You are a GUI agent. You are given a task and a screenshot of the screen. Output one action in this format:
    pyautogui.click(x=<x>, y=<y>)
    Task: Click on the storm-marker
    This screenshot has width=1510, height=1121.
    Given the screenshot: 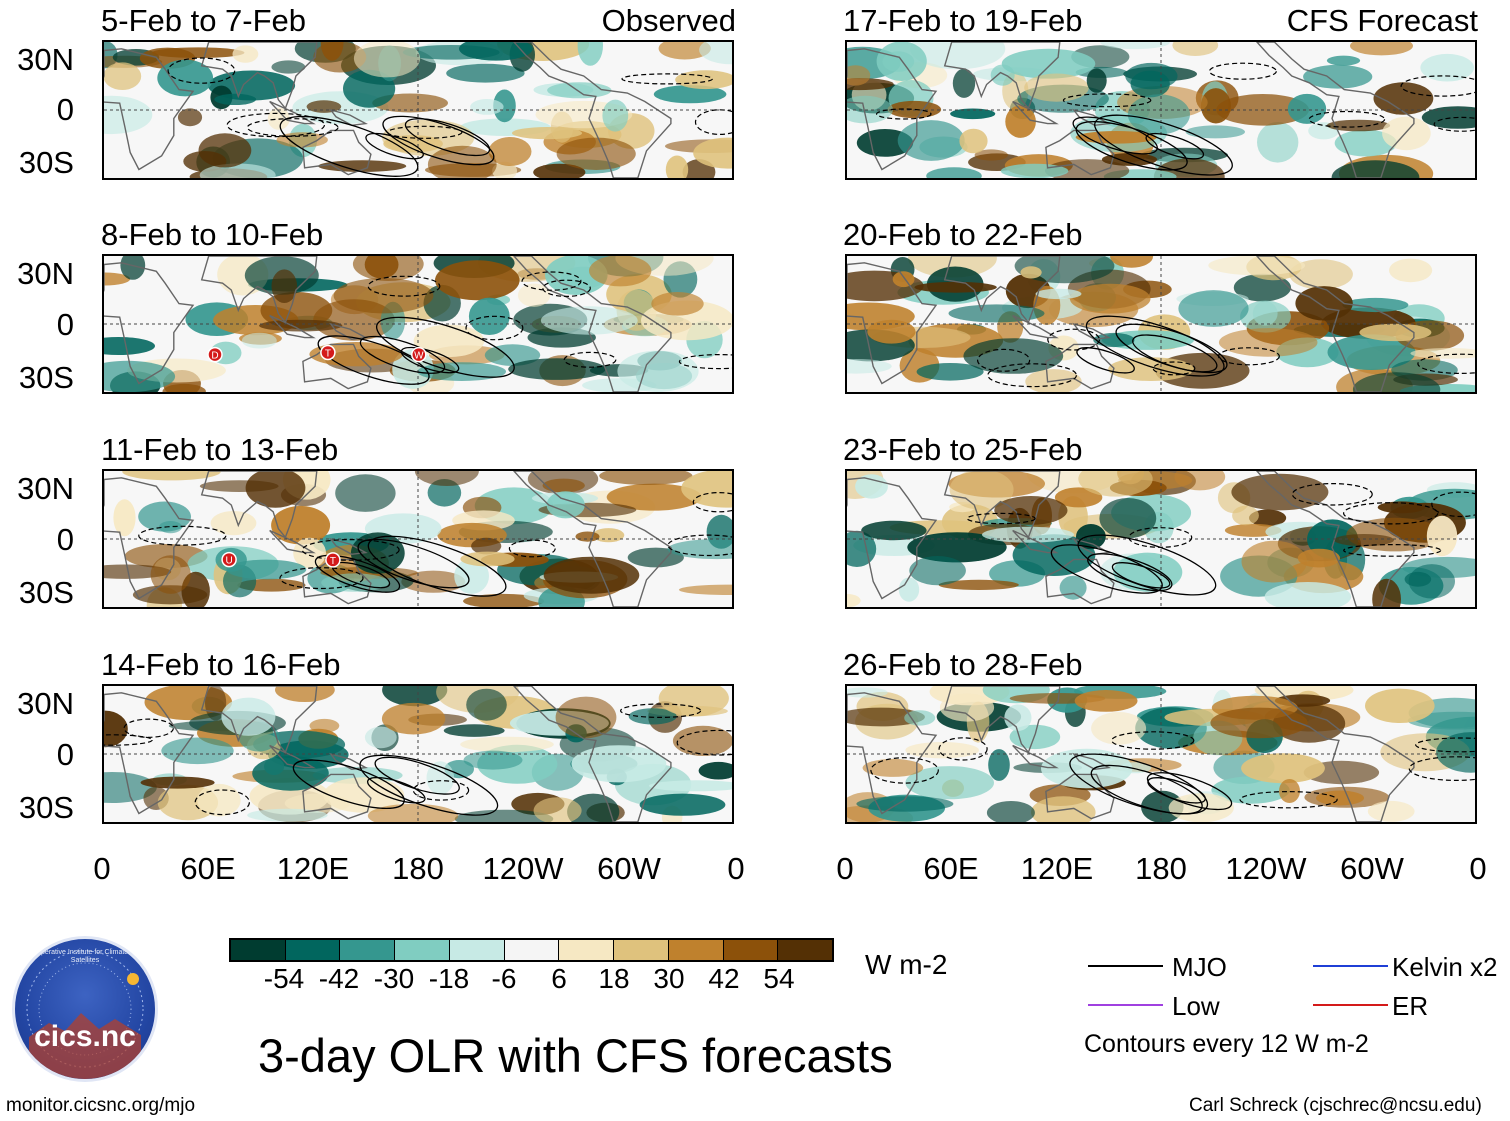 What is the action you would take?
    pyautogui.click(x=215, y=354)
    